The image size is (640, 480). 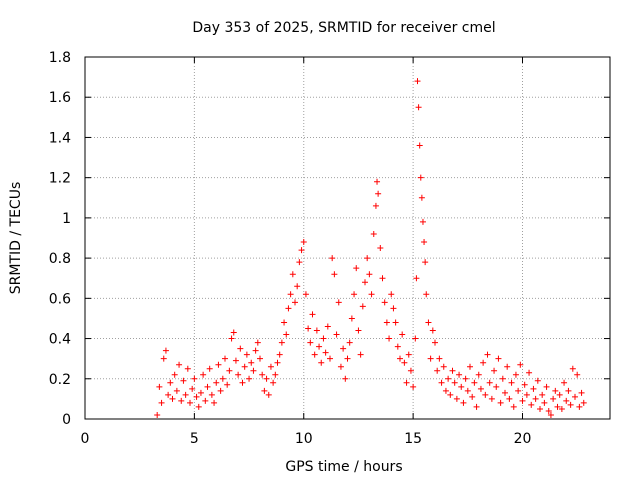 What do you see at coordinates (194, 439) in the screenshot?
I see `x-tick-label: 5` at bounding box center [194, 439].